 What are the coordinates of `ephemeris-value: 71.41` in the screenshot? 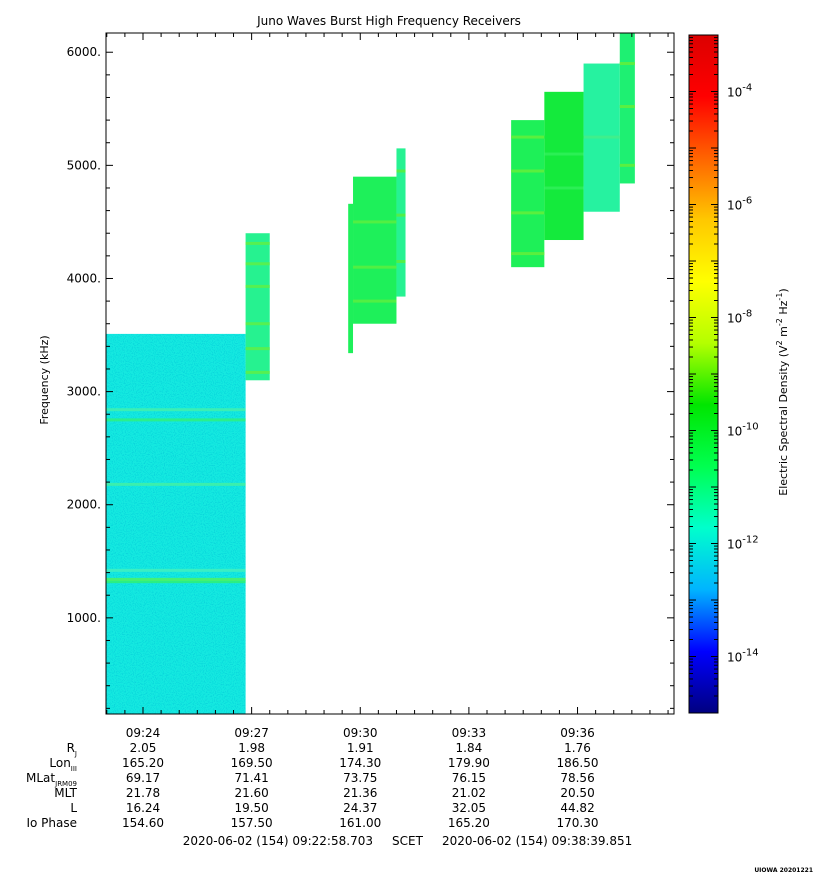 It's located at (251, 778).